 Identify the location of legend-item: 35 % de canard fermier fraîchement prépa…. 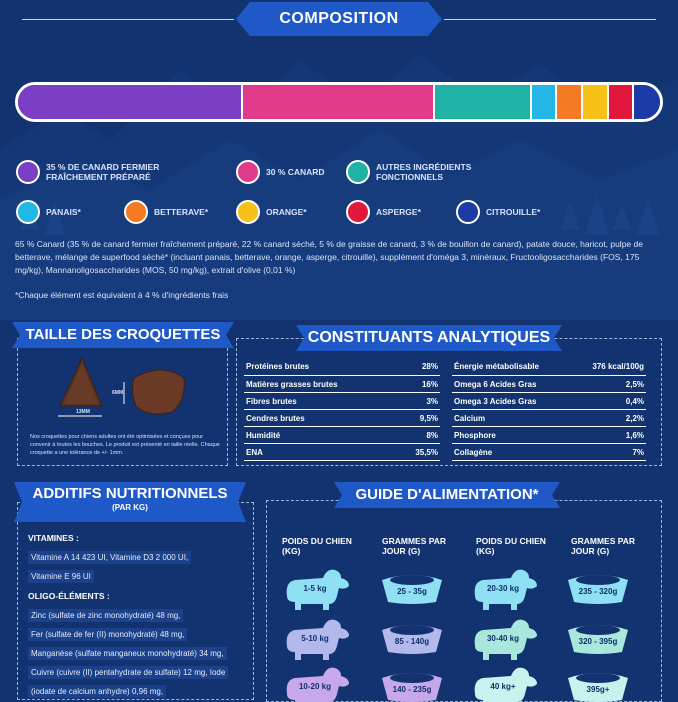
(116, 172).